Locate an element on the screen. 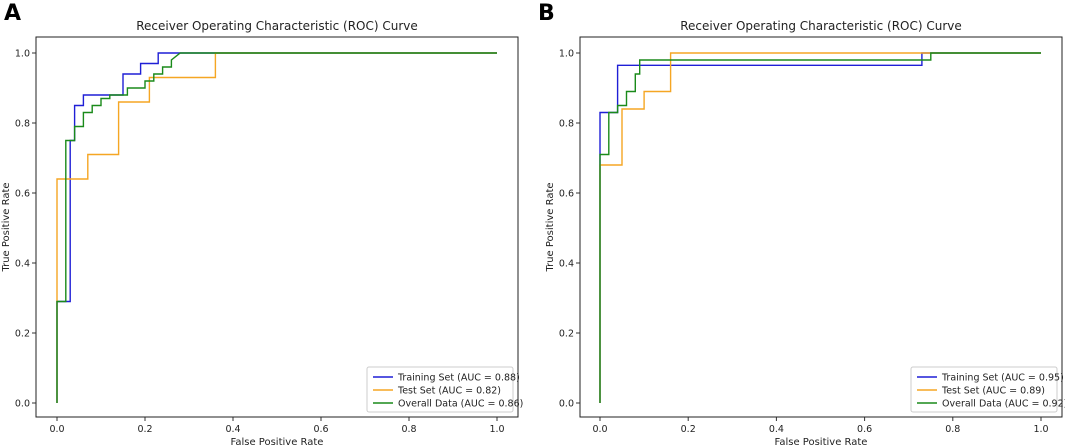  legend-entry-2: Test Set (AUC = 0.82) is located at coordinates (449, 391).